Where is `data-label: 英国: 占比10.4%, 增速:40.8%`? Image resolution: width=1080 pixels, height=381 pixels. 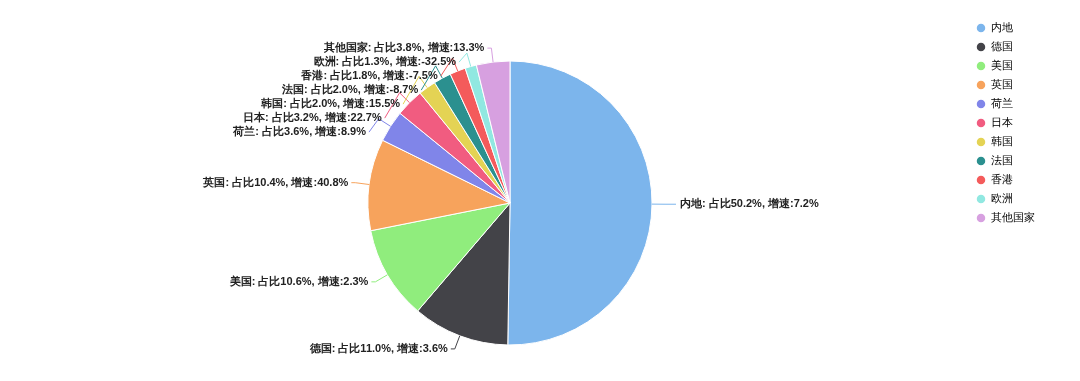 data-label: 英国: 占比10.4%, 增速:40.8% is located at coordinates (275, 181).